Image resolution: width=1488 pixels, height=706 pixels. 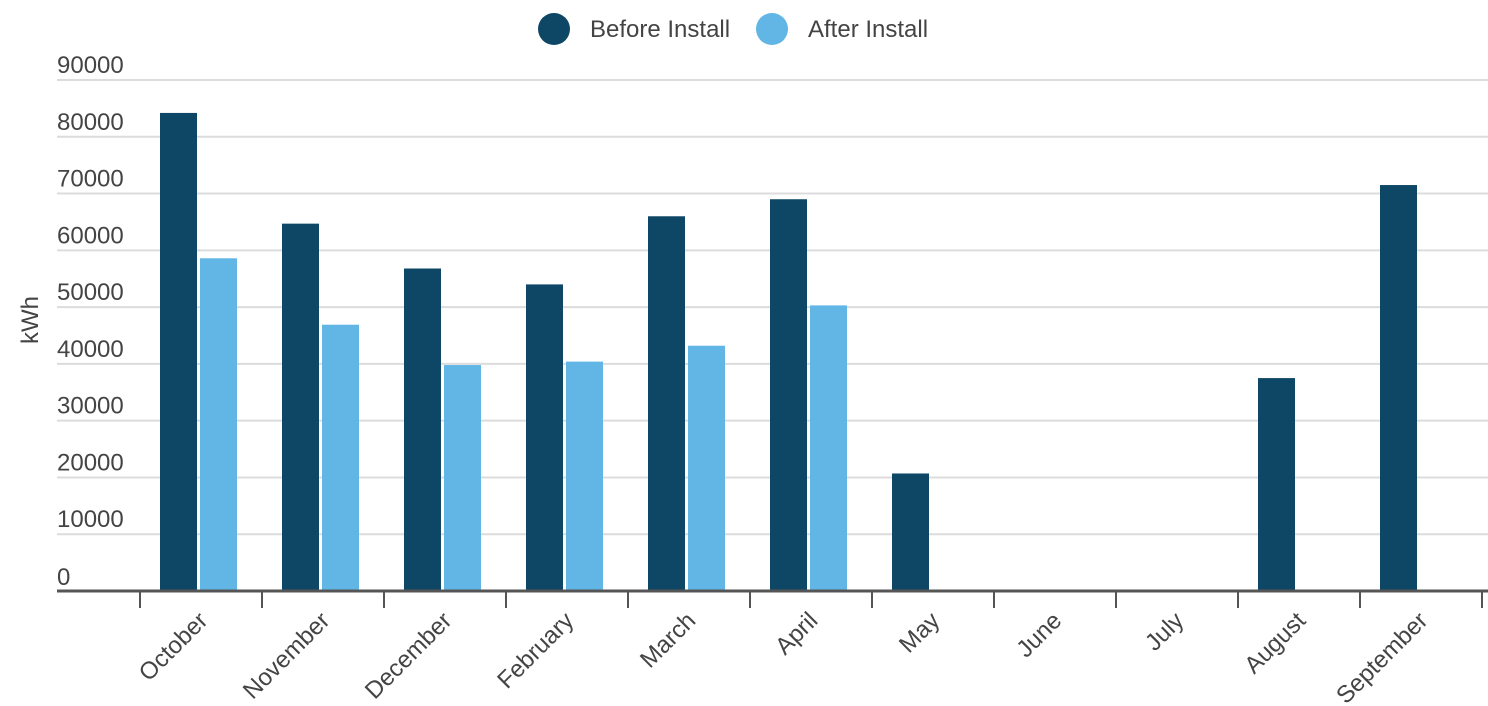 I want to click on bar-before-install-march, so click(x=666, y=403).